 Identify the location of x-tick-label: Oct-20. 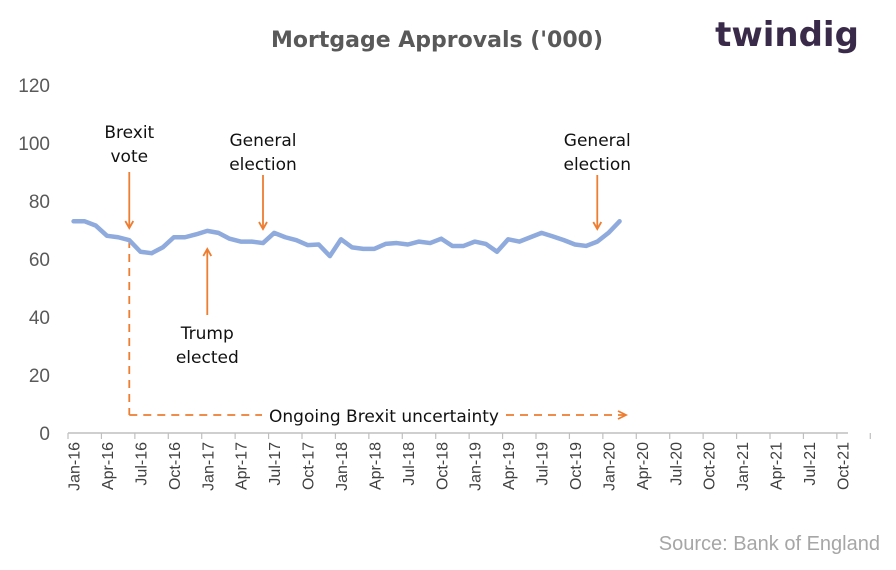
(710, 466).